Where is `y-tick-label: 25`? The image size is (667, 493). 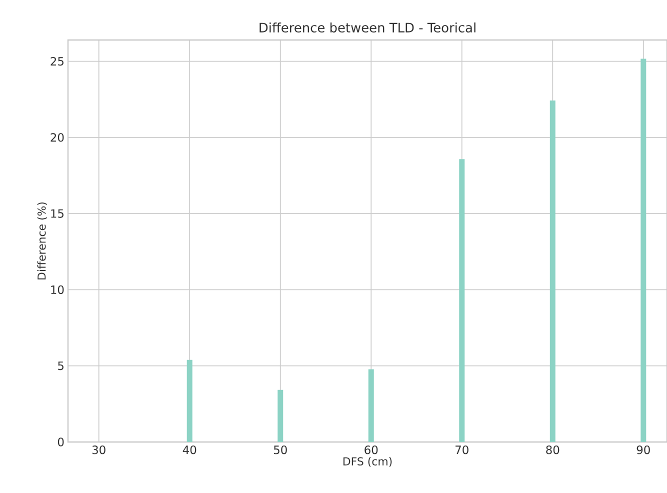 y-tick-label: 25 is located at coordinates (57, 61).